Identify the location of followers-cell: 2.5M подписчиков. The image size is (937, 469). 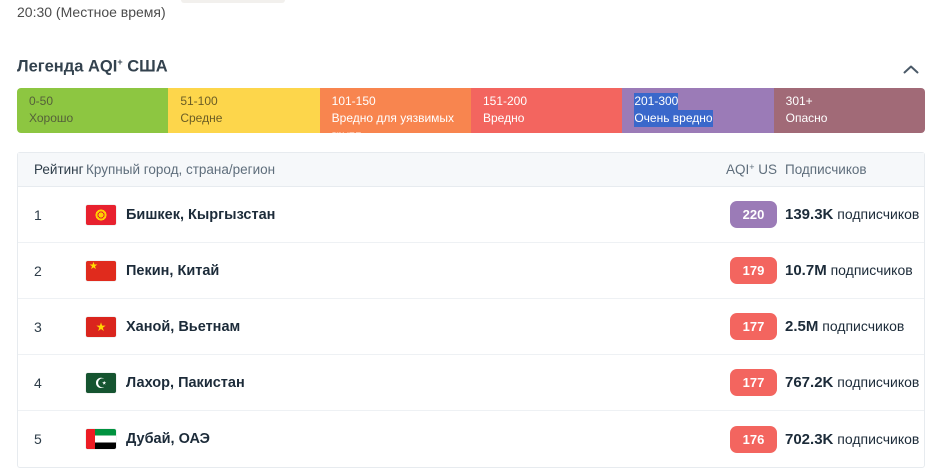
(854, 326).